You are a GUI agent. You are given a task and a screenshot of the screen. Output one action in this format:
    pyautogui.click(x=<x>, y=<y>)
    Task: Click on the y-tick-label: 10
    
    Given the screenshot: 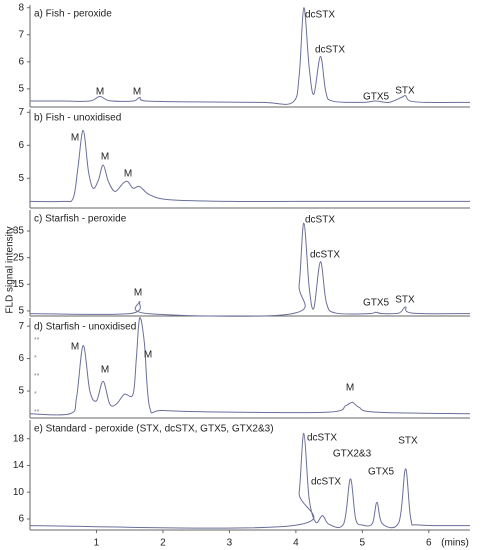 What is the action you would take?
    pyautogui.click(x=19, y=492)
    